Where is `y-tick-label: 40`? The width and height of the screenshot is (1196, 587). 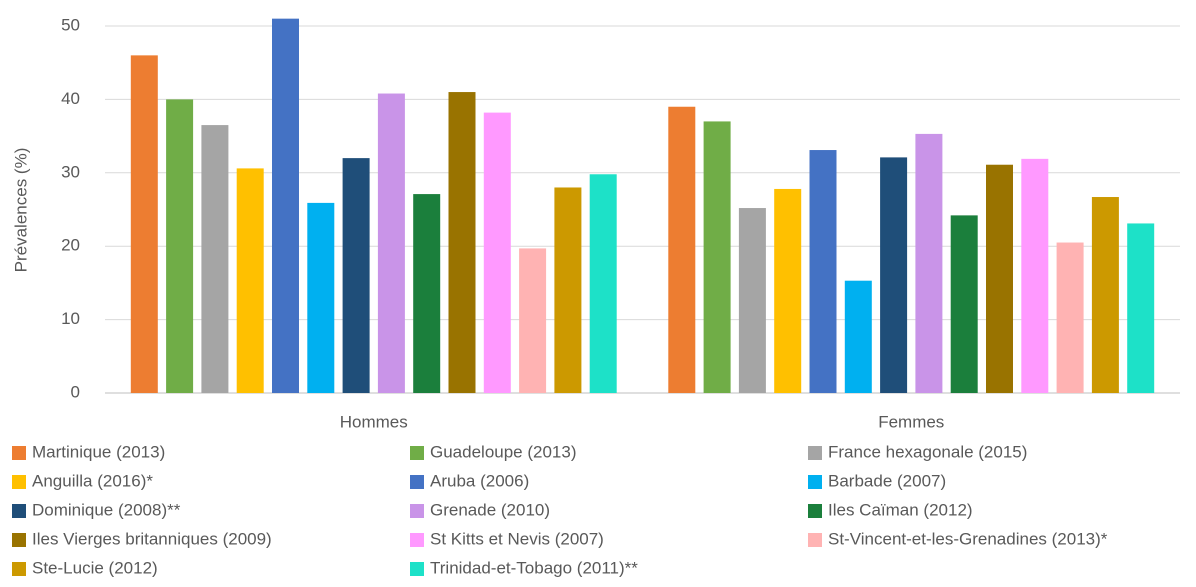 y-tick-label: 40 is located at coordinates (70, 98).